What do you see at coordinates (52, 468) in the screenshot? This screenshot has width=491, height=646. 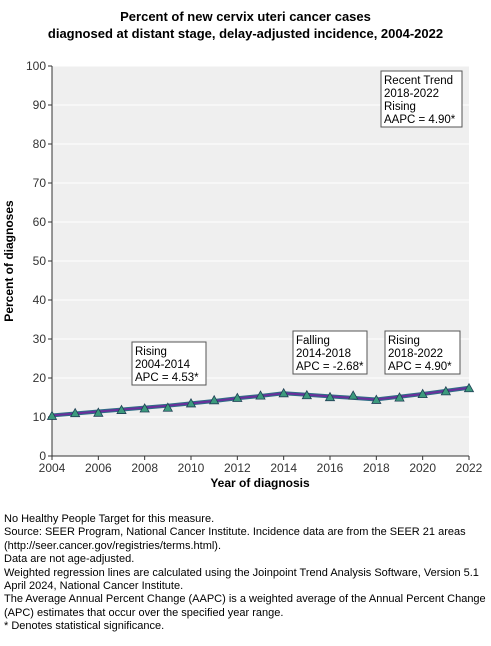 I see `x-tick-label: 2004` at bounding box center [52, 468].